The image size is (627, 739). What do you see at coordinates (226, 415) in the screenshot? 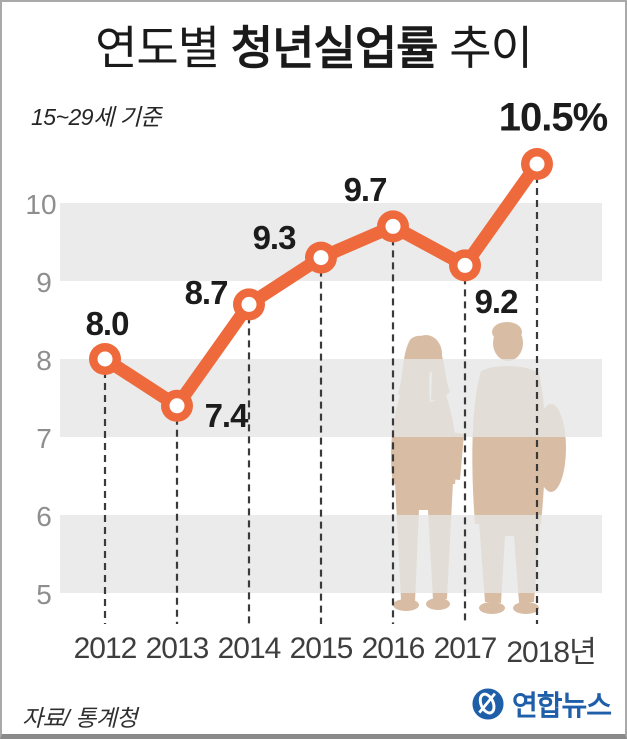
I see `value-label-2013: 7.4` at bounding box center [226, 415].